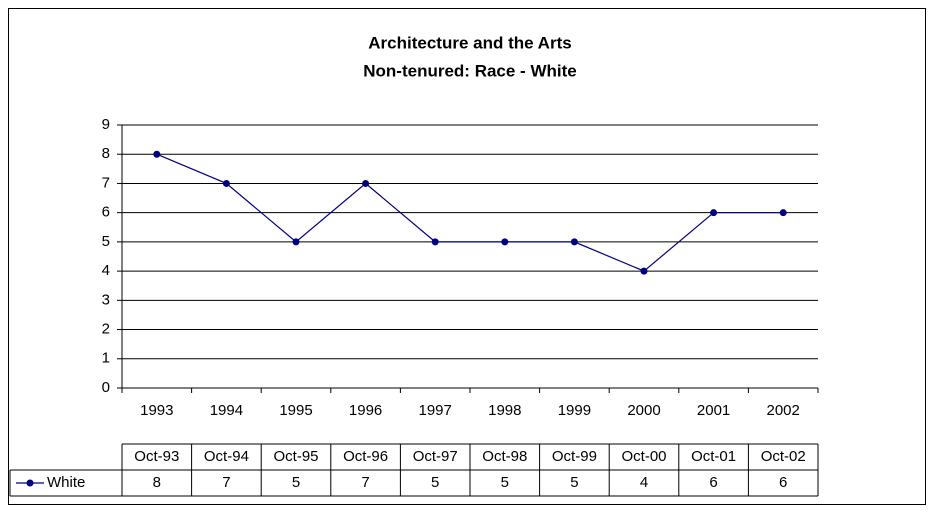 Image resolution: width=932 pixels, height=515 pixels. Describe the element at coordinates (156, 456) in the screenshot. I see `table-date: Oct-93` at that location.